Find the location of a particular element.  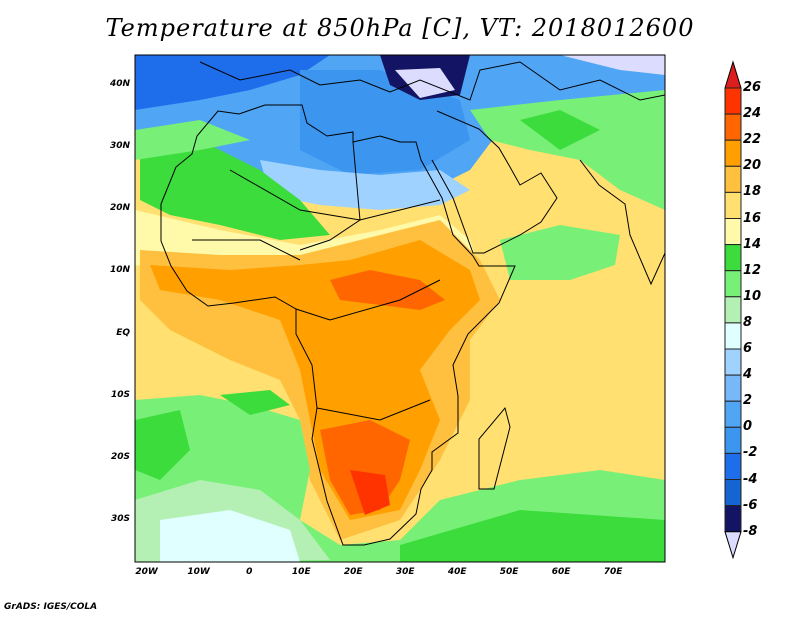

colorbar-below-arrow is located at coordinates (733, 545).